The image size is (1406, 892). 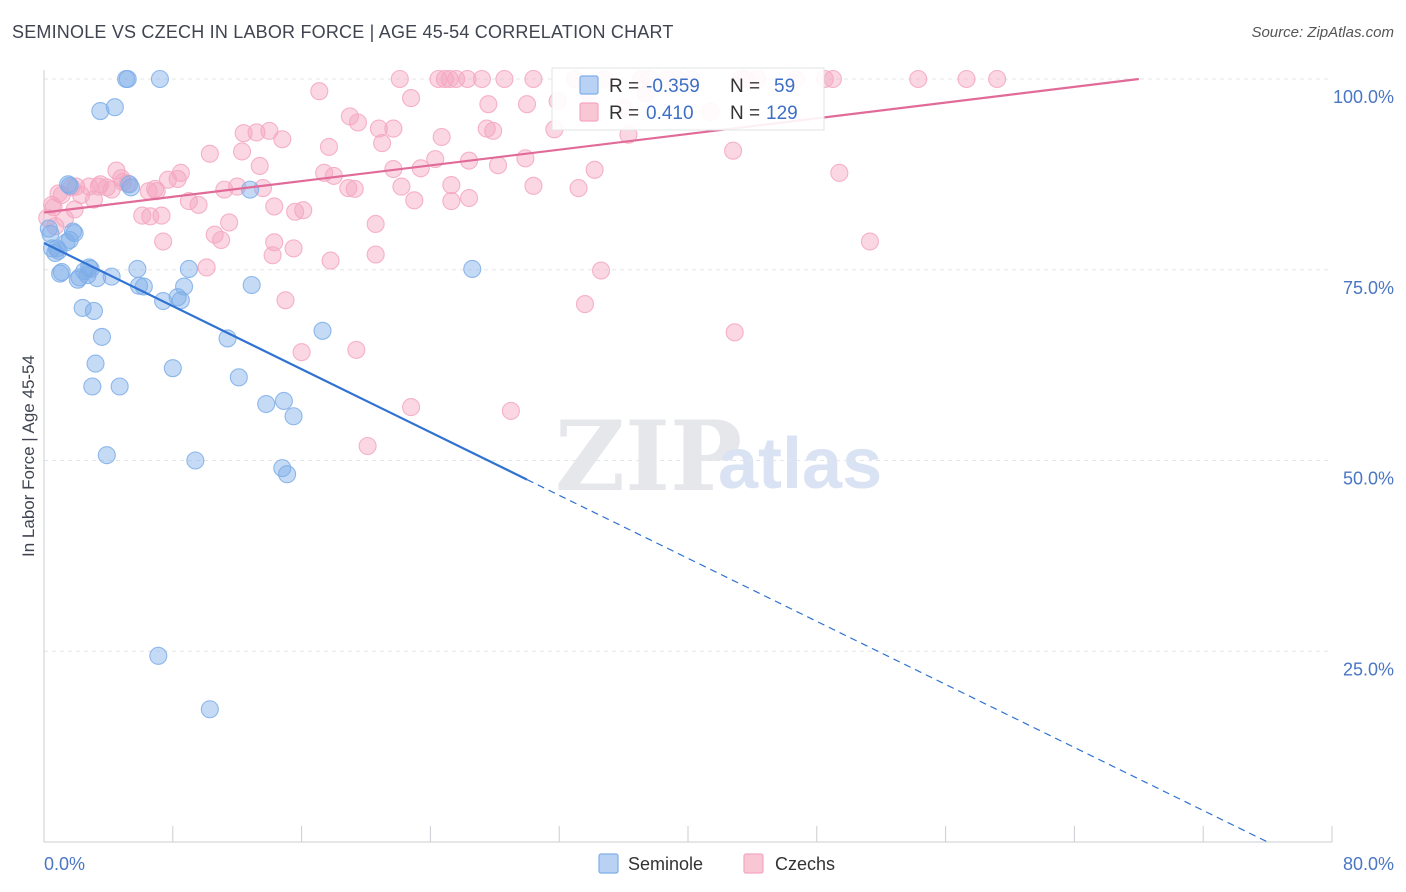 I want to click on y-axis-label: In Labor Force | Age 45-54, so click(x=28, y=456).